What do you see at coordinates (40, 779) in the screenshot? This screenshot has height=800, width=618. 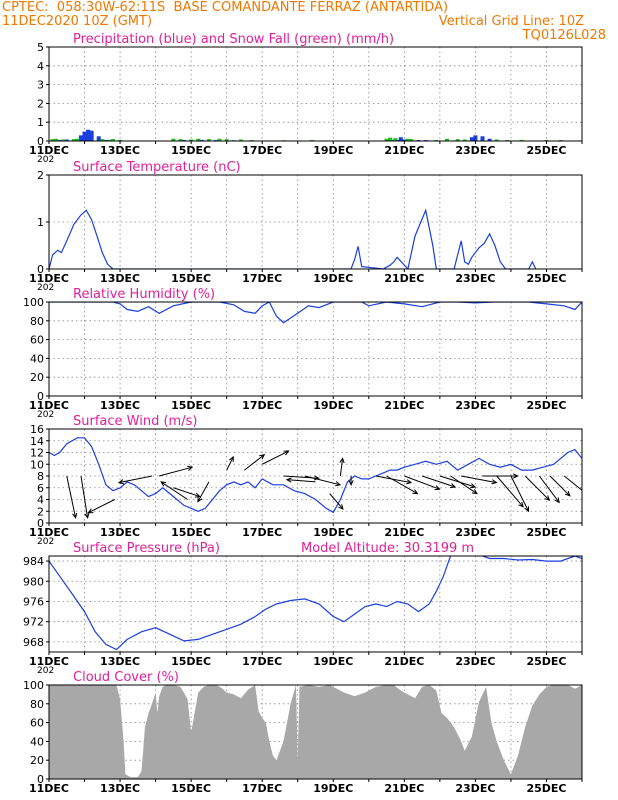 I see `y-tick-label: 0` at bounding box center [40, 779].